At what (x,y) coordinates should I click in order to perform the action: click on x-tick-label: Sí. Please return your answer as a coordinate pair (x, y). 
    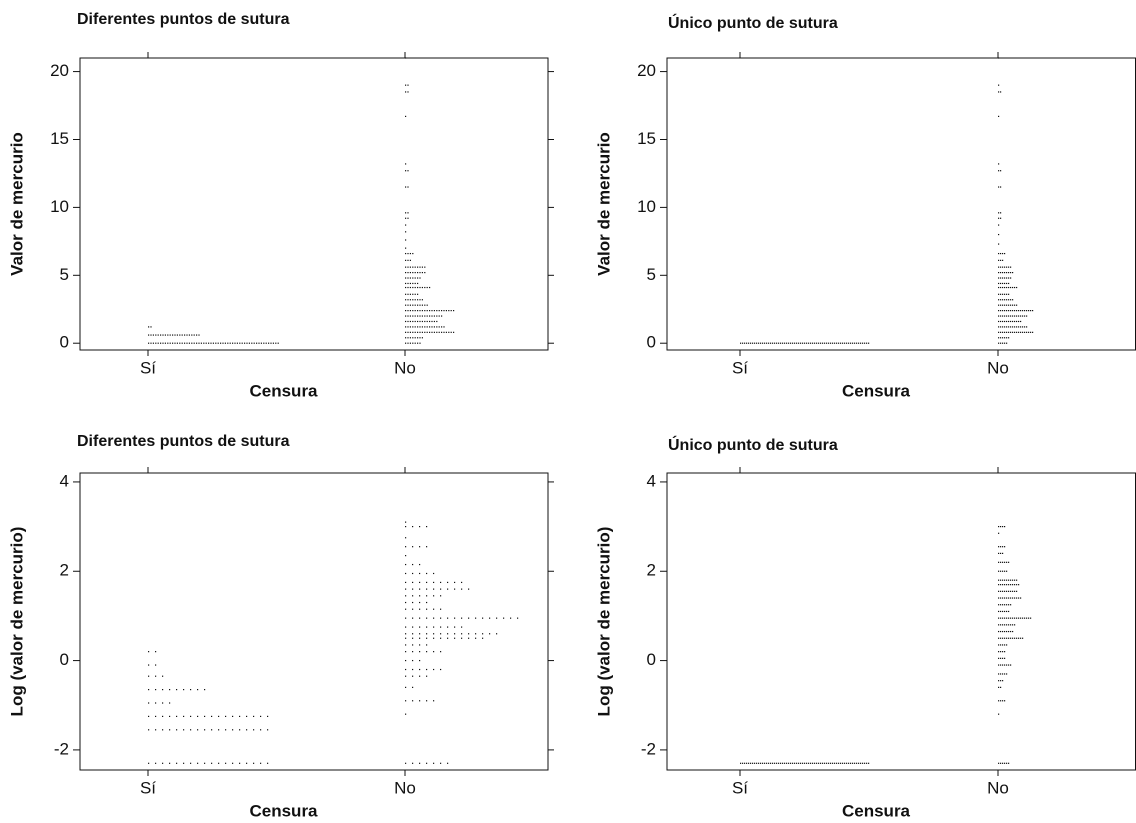
    Looking at the image, I should click on (740, 787).